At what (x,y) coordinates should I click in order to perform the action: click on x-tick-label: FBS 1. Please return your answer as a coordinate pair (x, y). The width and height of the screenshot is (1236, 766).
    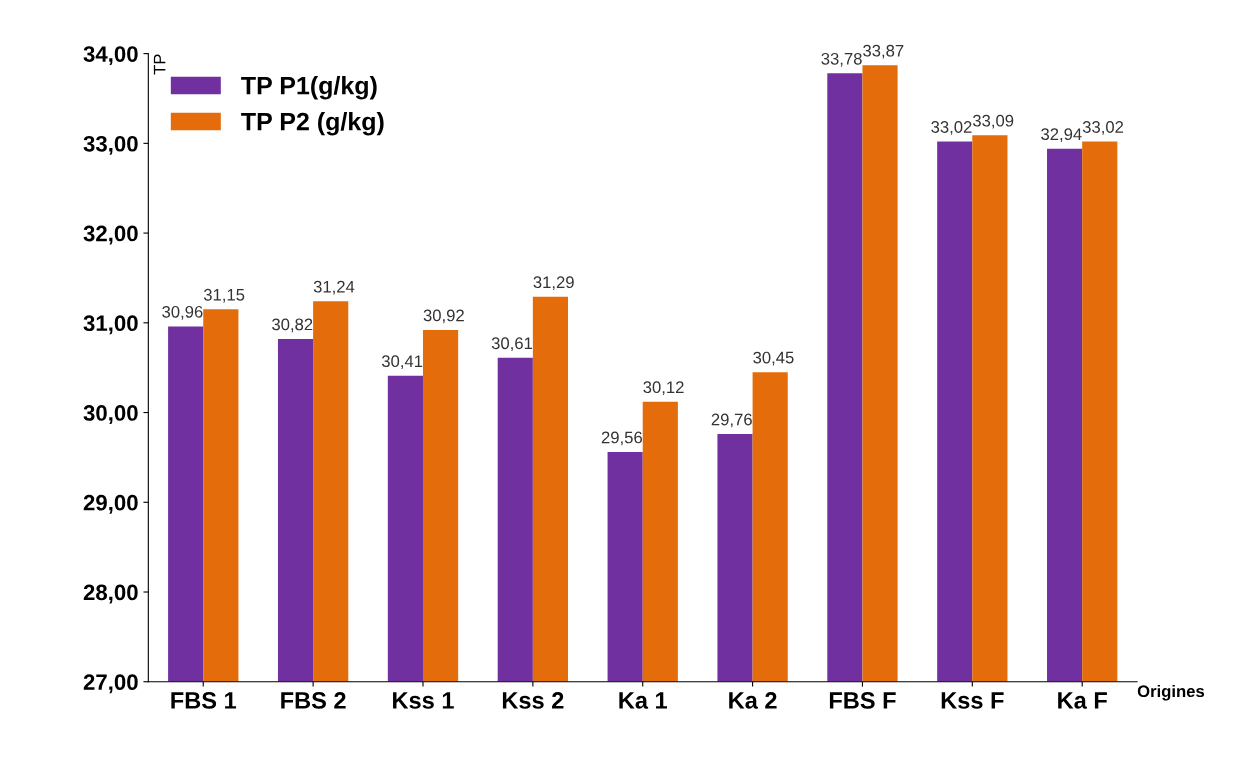
    Looking at the image, I should click on (204, 700).